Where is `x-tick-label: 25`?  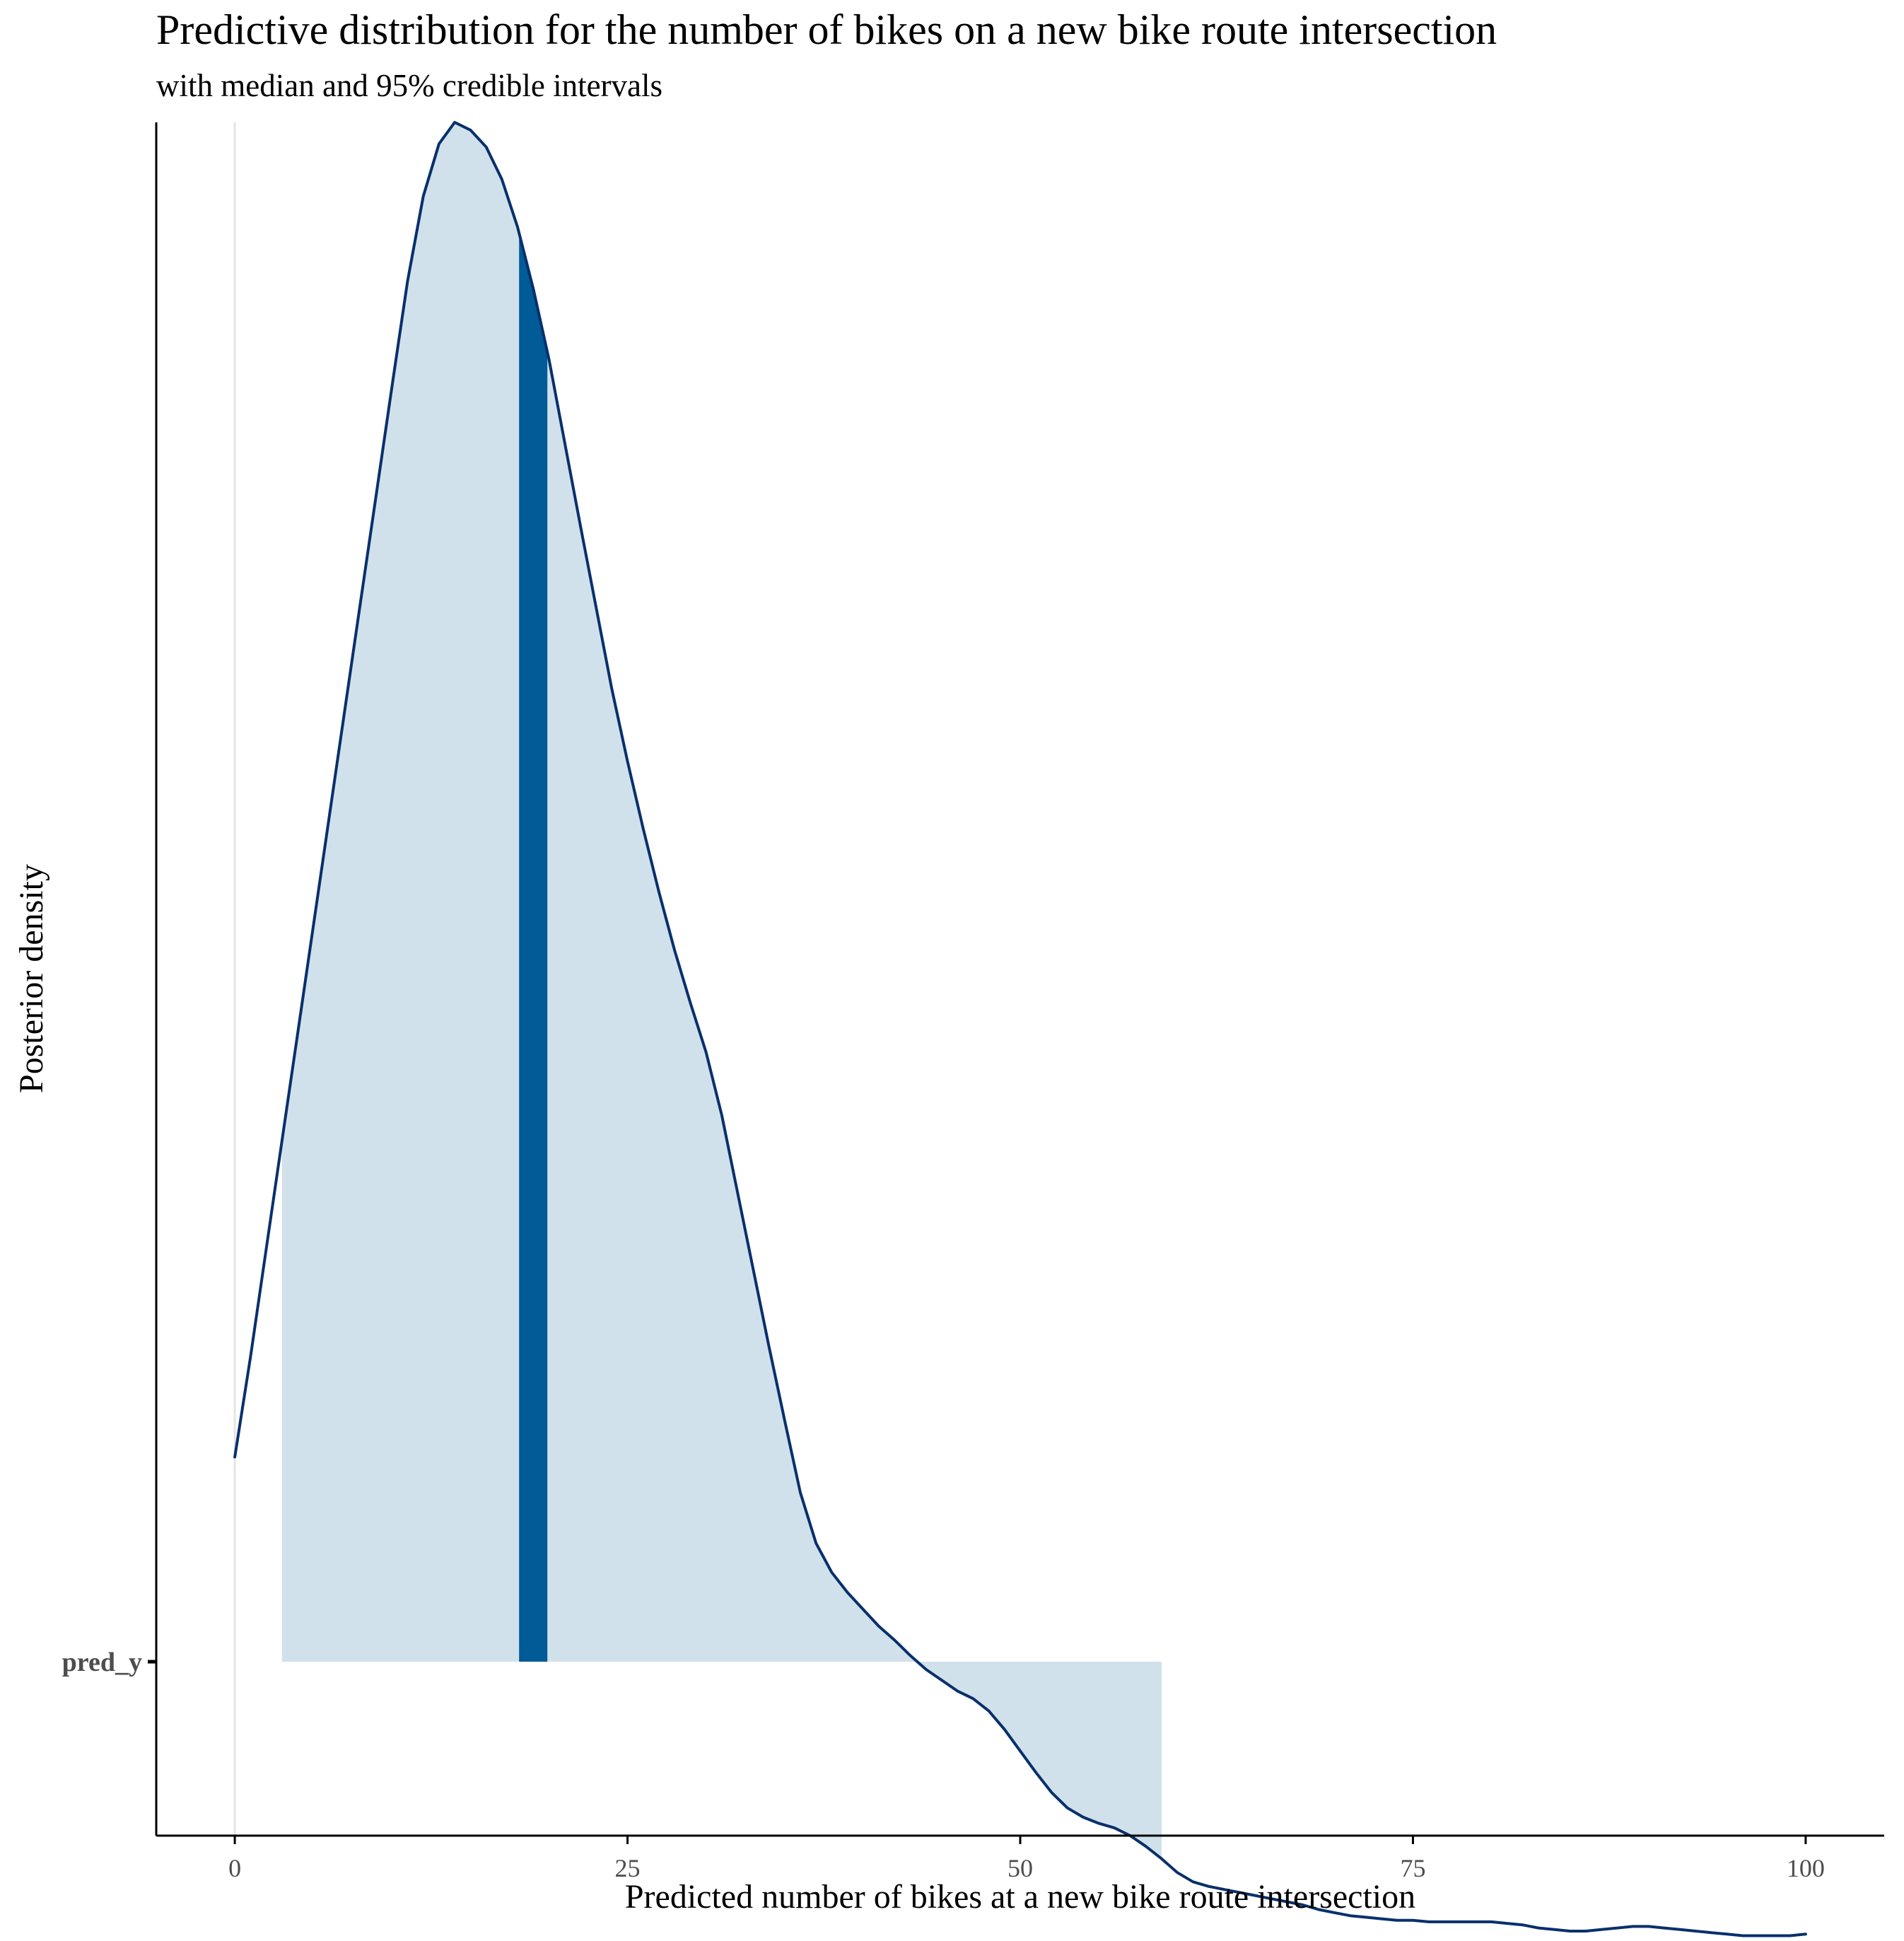 x-tick-label: 25 is located at coordinates (628, 1868).